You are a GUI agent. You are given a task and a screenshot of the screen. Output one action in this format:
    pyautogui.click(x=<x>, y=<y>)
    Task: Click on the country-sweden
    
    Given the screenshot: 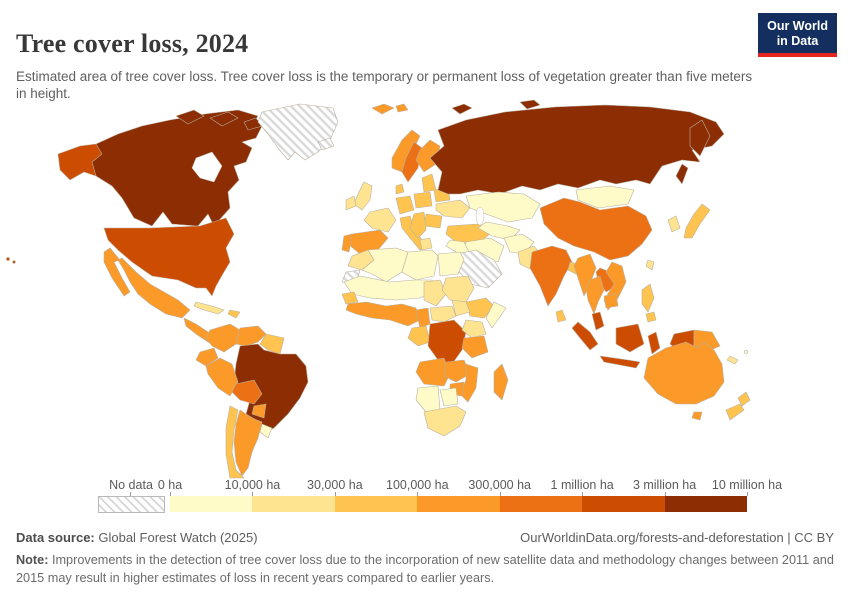 What is the action you would take?
    pyautogui.click(x=412, y=162)
    